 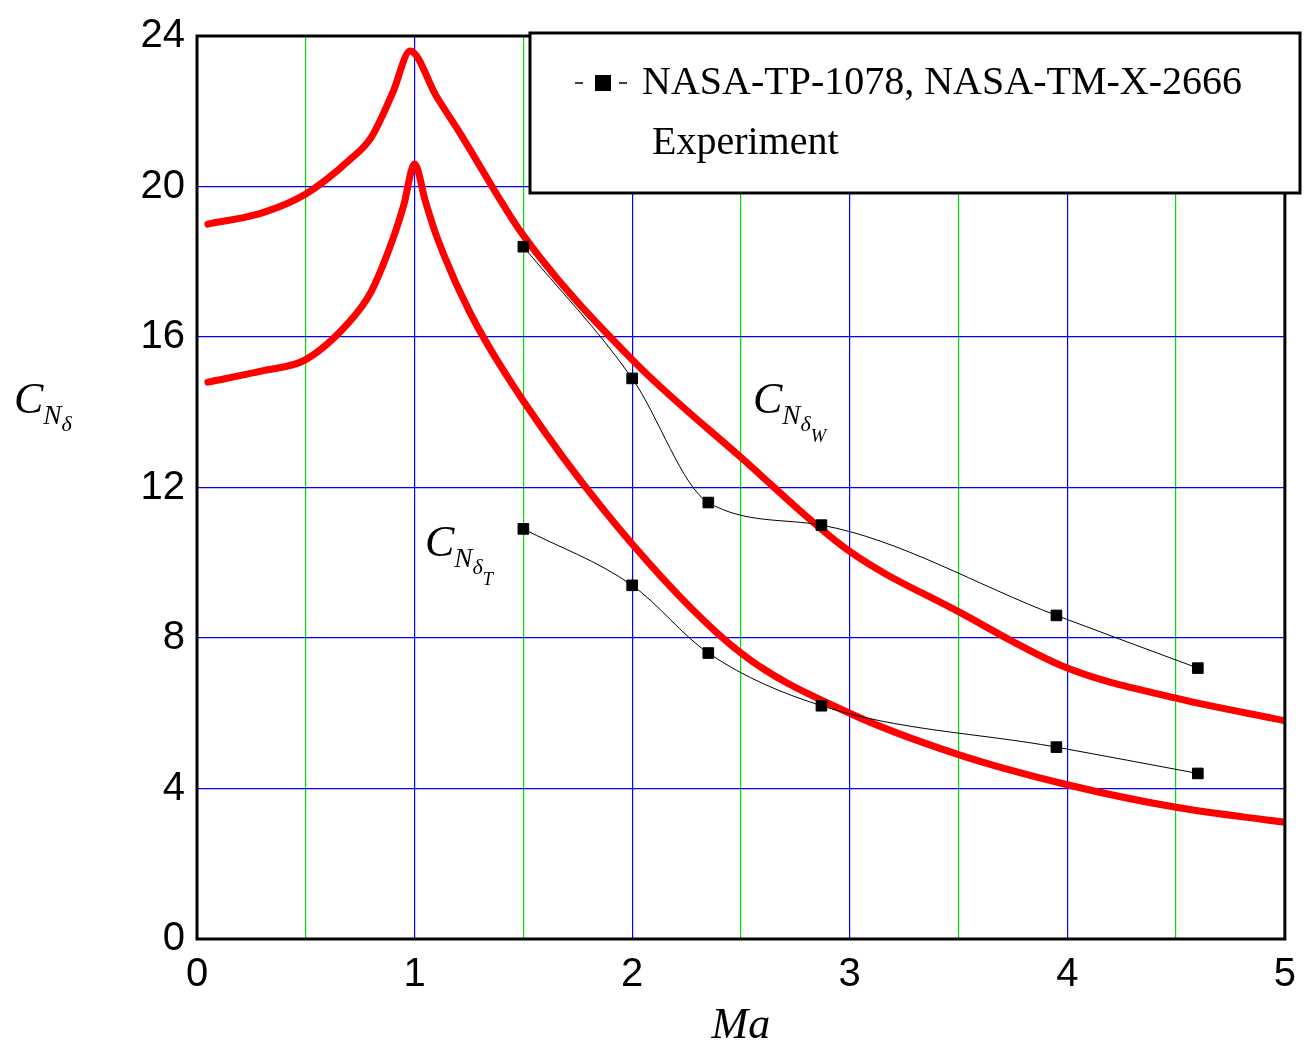 I want to click on x-tick-label: 3, so click(x=849, y=972).